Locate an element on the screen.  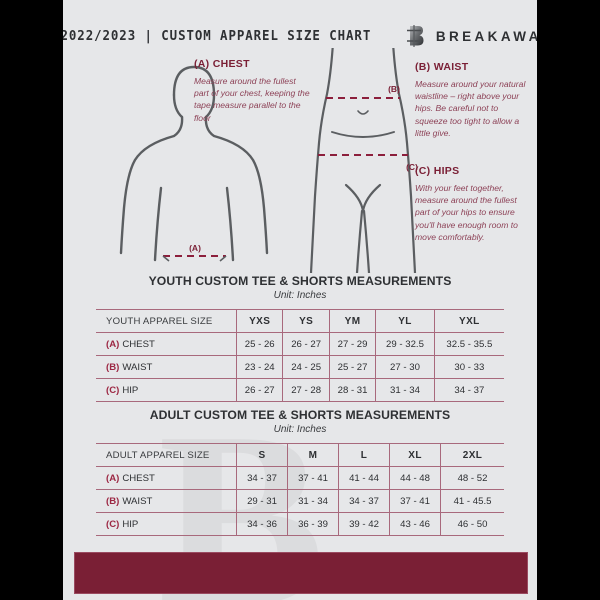
youth-row-label-chest: (A) CHEST is located at coordinates (166, 344).